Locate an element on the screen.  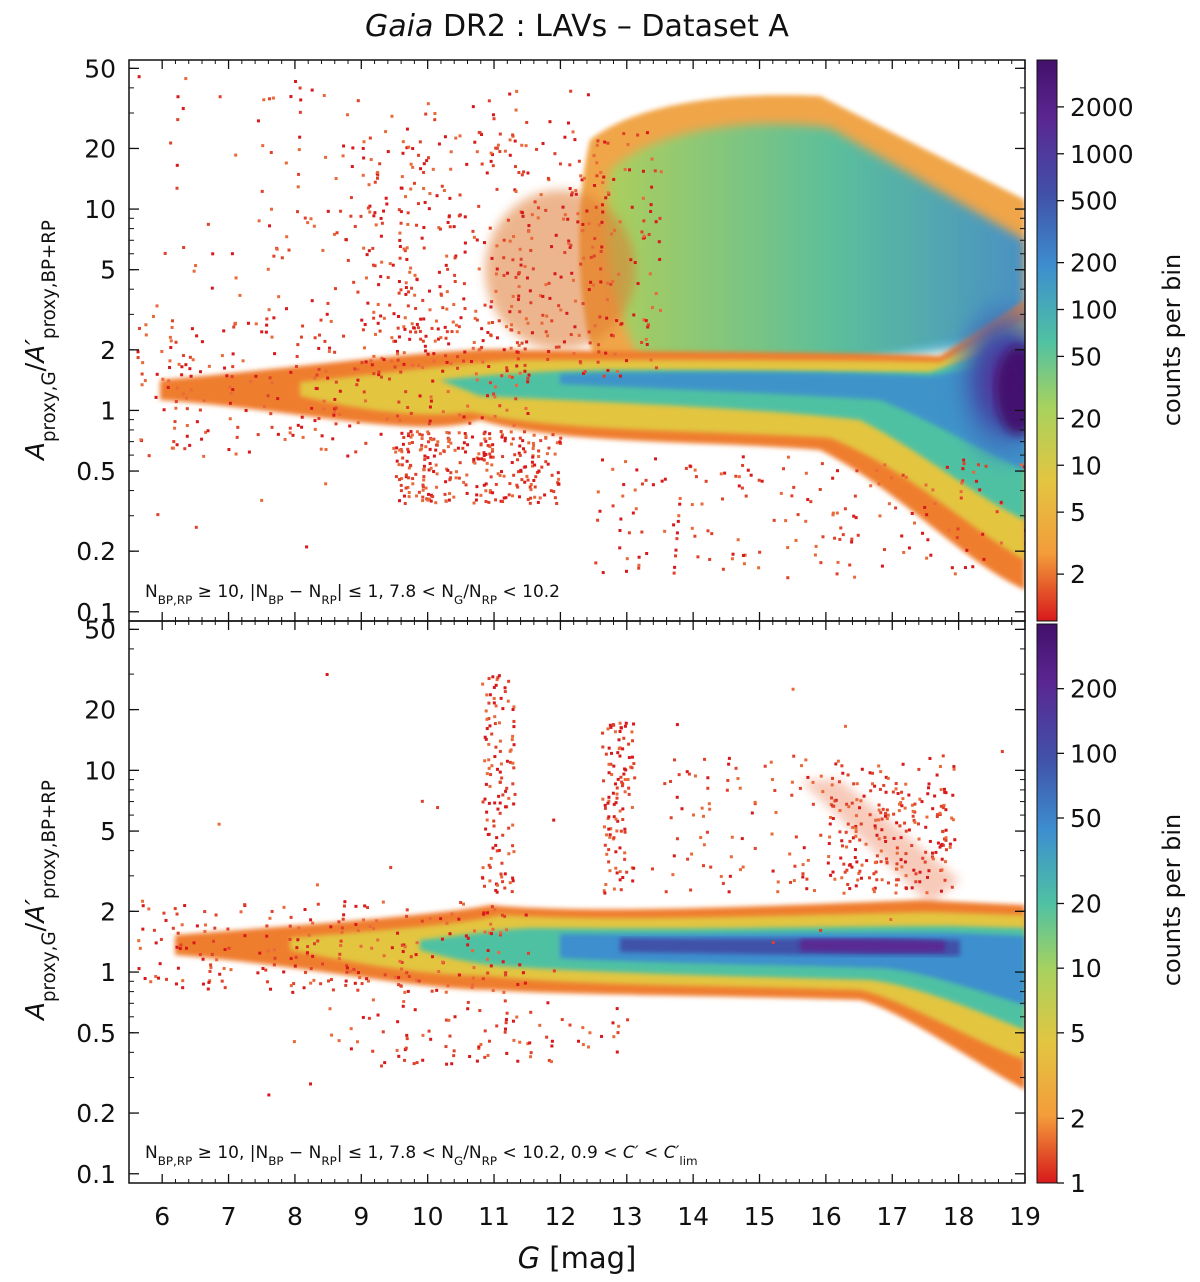
y-tick-label: 50 is located at coordinates (100, 68).